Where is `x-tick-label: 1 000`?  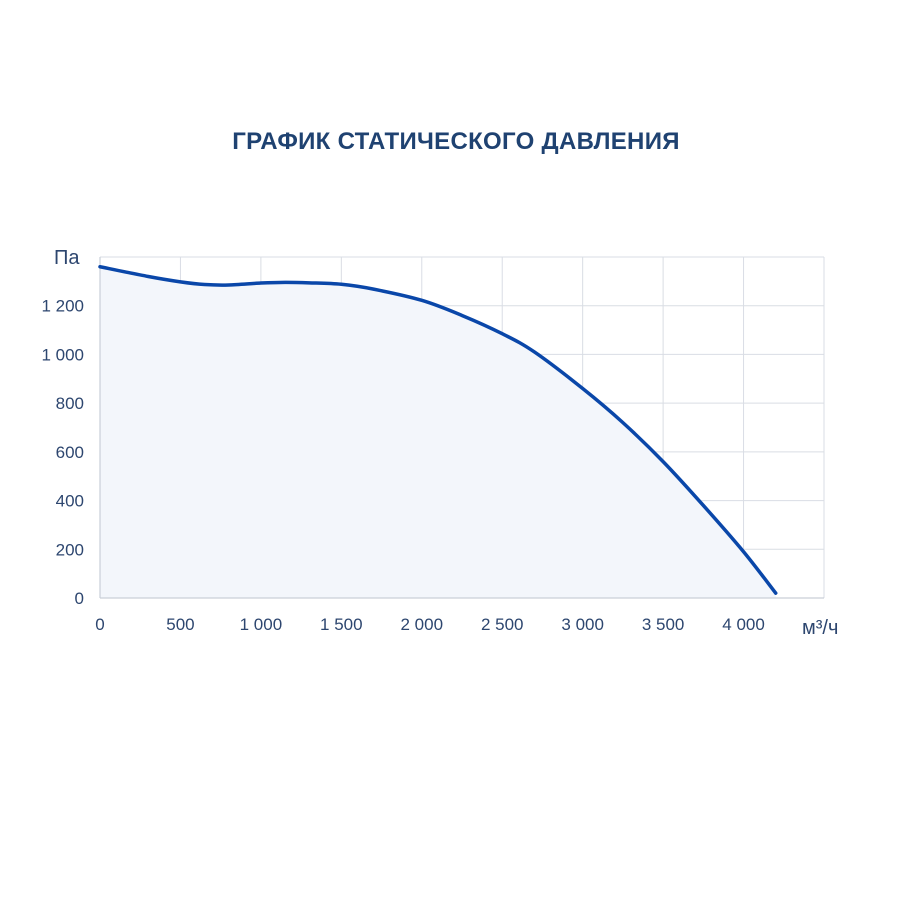
x-tick-label: 1 000 is located at coordinates (261, 624).